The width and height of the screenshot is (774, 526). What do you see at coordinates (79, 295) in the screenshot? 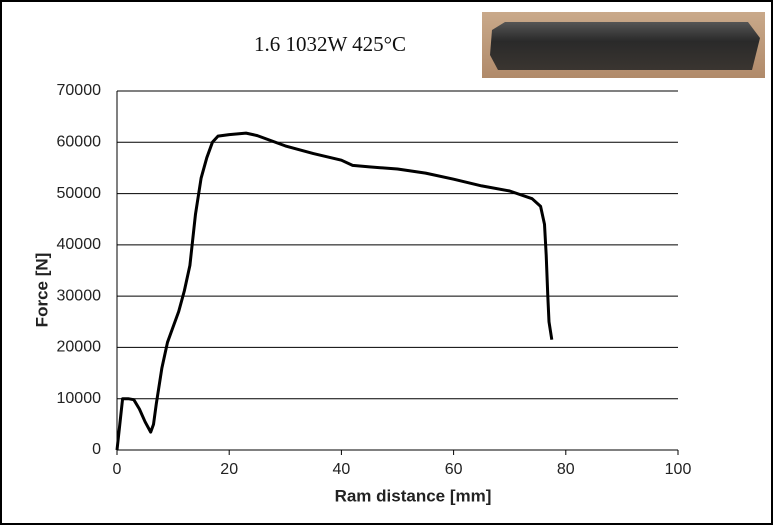
I see `y-tick-label: 30000` at bounding box center [79, 295].